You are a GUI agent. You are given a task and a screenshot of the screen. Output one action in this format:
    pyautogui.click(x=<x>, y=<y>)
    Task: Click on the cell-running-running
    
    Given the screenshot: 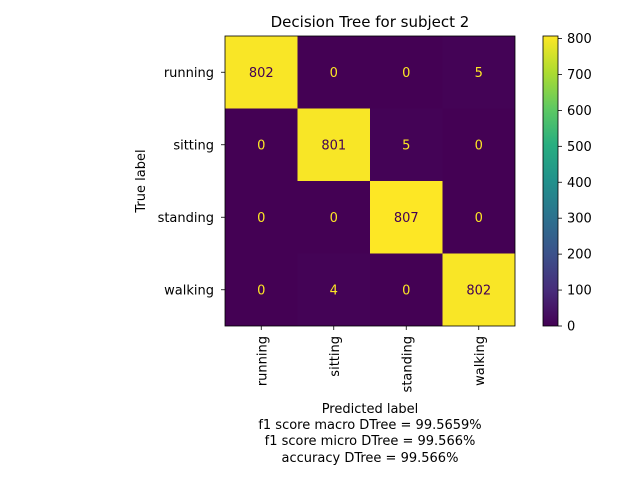 What is the action you would take?
    pyautogui.click(x=261, y=72)
    